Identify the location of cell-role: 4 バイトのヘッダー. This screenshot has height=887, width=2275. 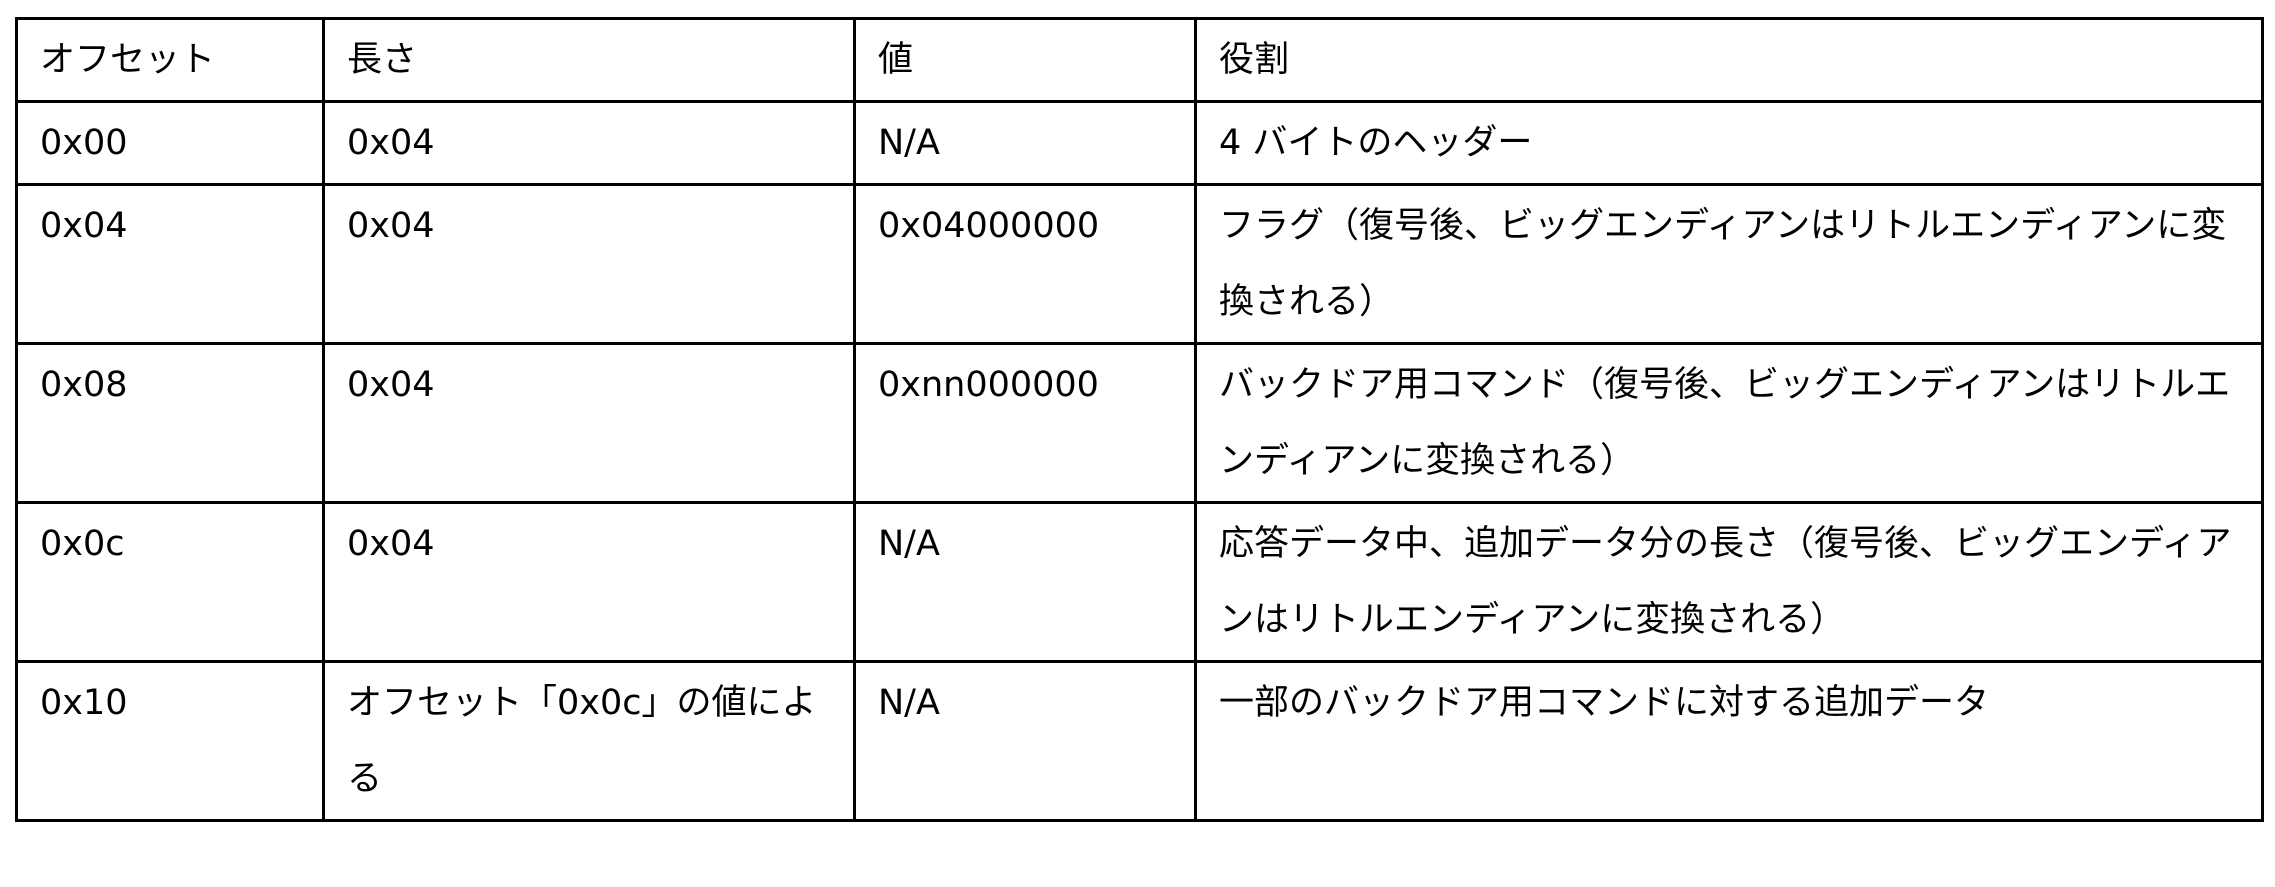
(1729, 143).